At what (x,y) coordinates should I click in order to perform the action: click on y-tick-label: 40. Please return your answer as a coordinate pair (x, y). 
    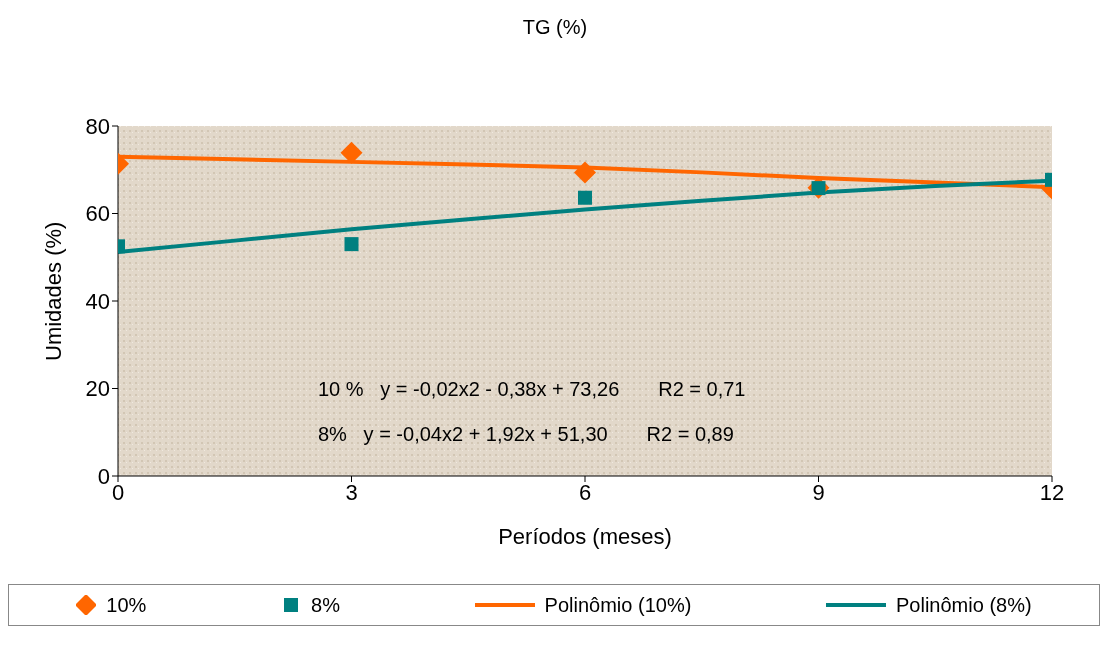
    Looking at the image, I should click on (97, 301).